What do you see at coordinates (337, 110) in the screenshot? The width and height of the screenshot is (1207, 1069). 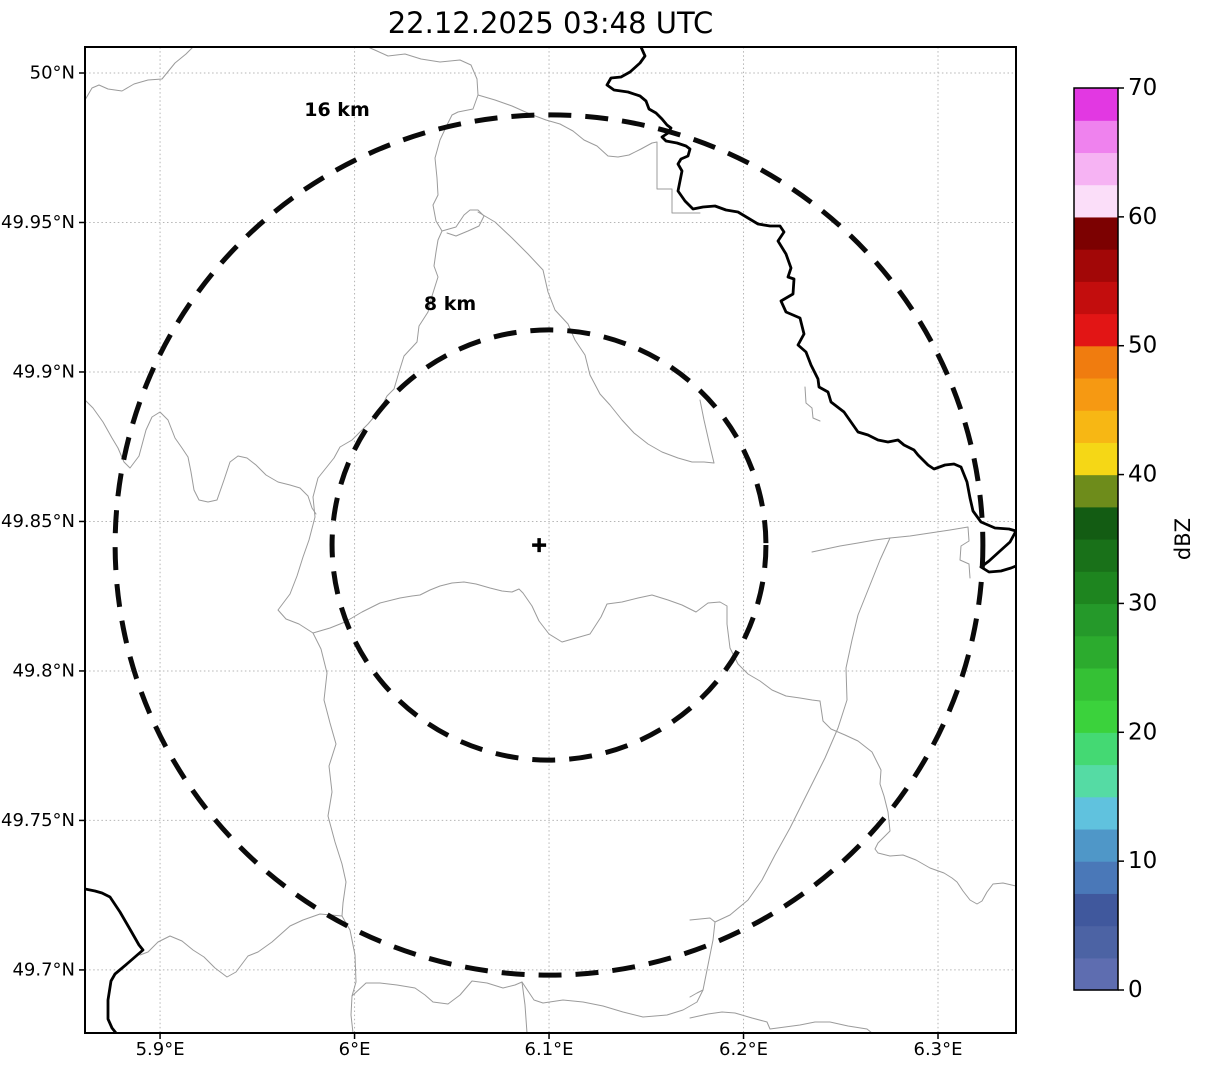 I see `range-ring-label: 16 km` at bounding box center [337, 110].